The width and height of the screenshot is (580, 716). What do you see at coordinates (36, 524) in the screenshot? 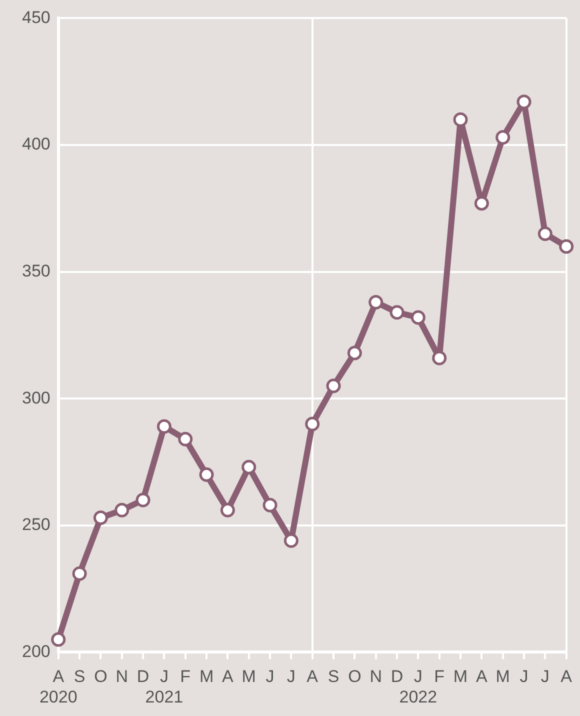
I see `y-tick-label: 250` at bounding box center [36, 524].